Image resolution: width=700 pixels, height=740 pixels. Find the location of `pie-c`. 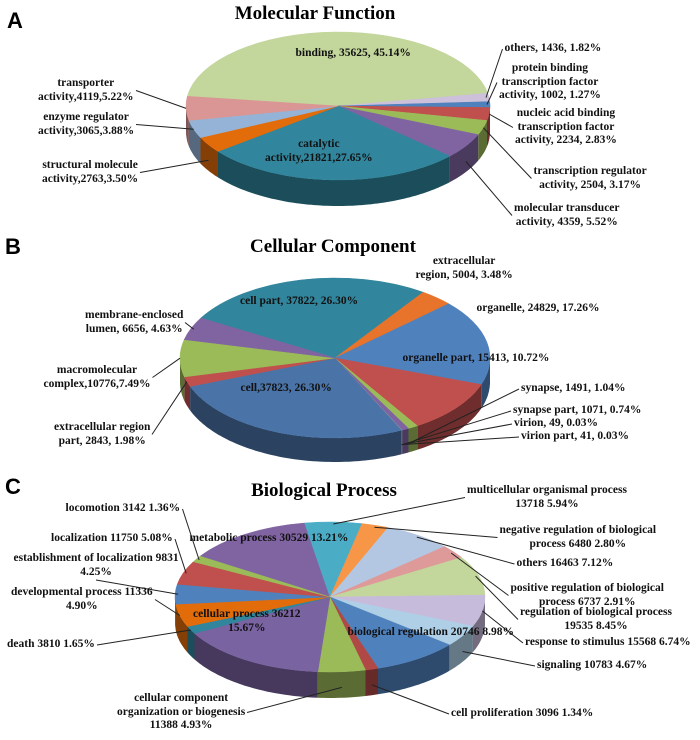

pie-c is located at coordinates (330, 609).